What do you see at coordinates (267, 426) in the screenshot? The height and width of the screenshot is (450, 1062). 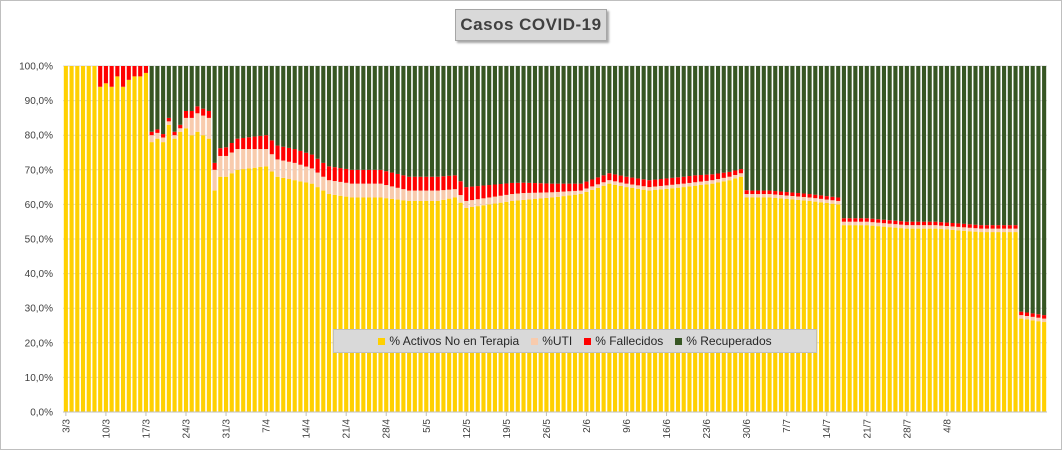 I see `x-tick-label: 7/4` at bounding box center [267, 426].